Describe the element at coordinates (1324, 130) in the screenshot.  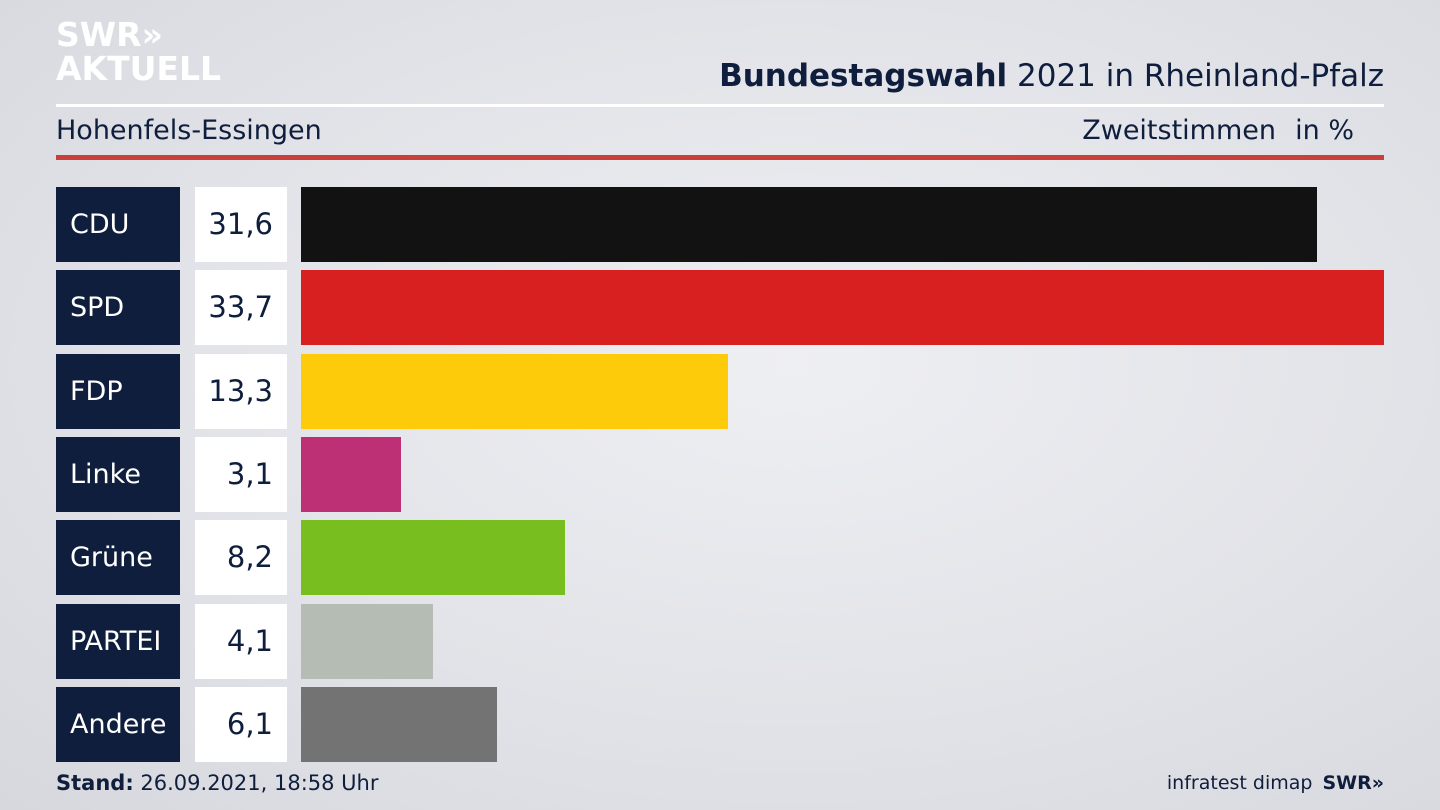
I see `unit-label: in %` at that location.